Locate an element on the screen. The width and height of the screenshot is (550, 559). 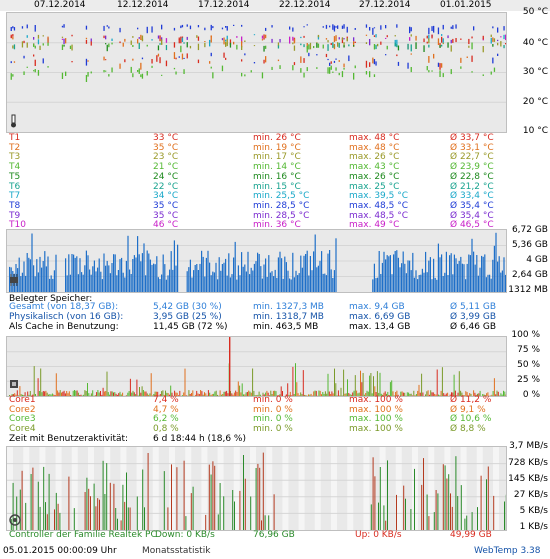
network-down-total: 76,96 GB is located at coordinates (274, 535).